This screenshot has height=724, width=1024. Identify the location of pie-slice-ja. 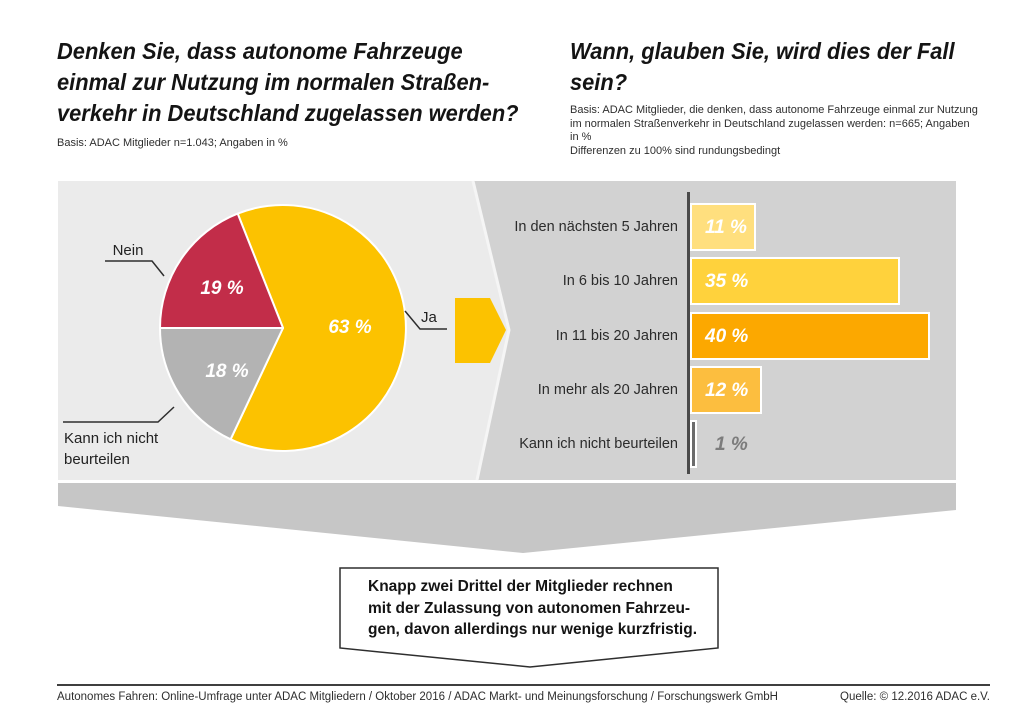
(318, 327).